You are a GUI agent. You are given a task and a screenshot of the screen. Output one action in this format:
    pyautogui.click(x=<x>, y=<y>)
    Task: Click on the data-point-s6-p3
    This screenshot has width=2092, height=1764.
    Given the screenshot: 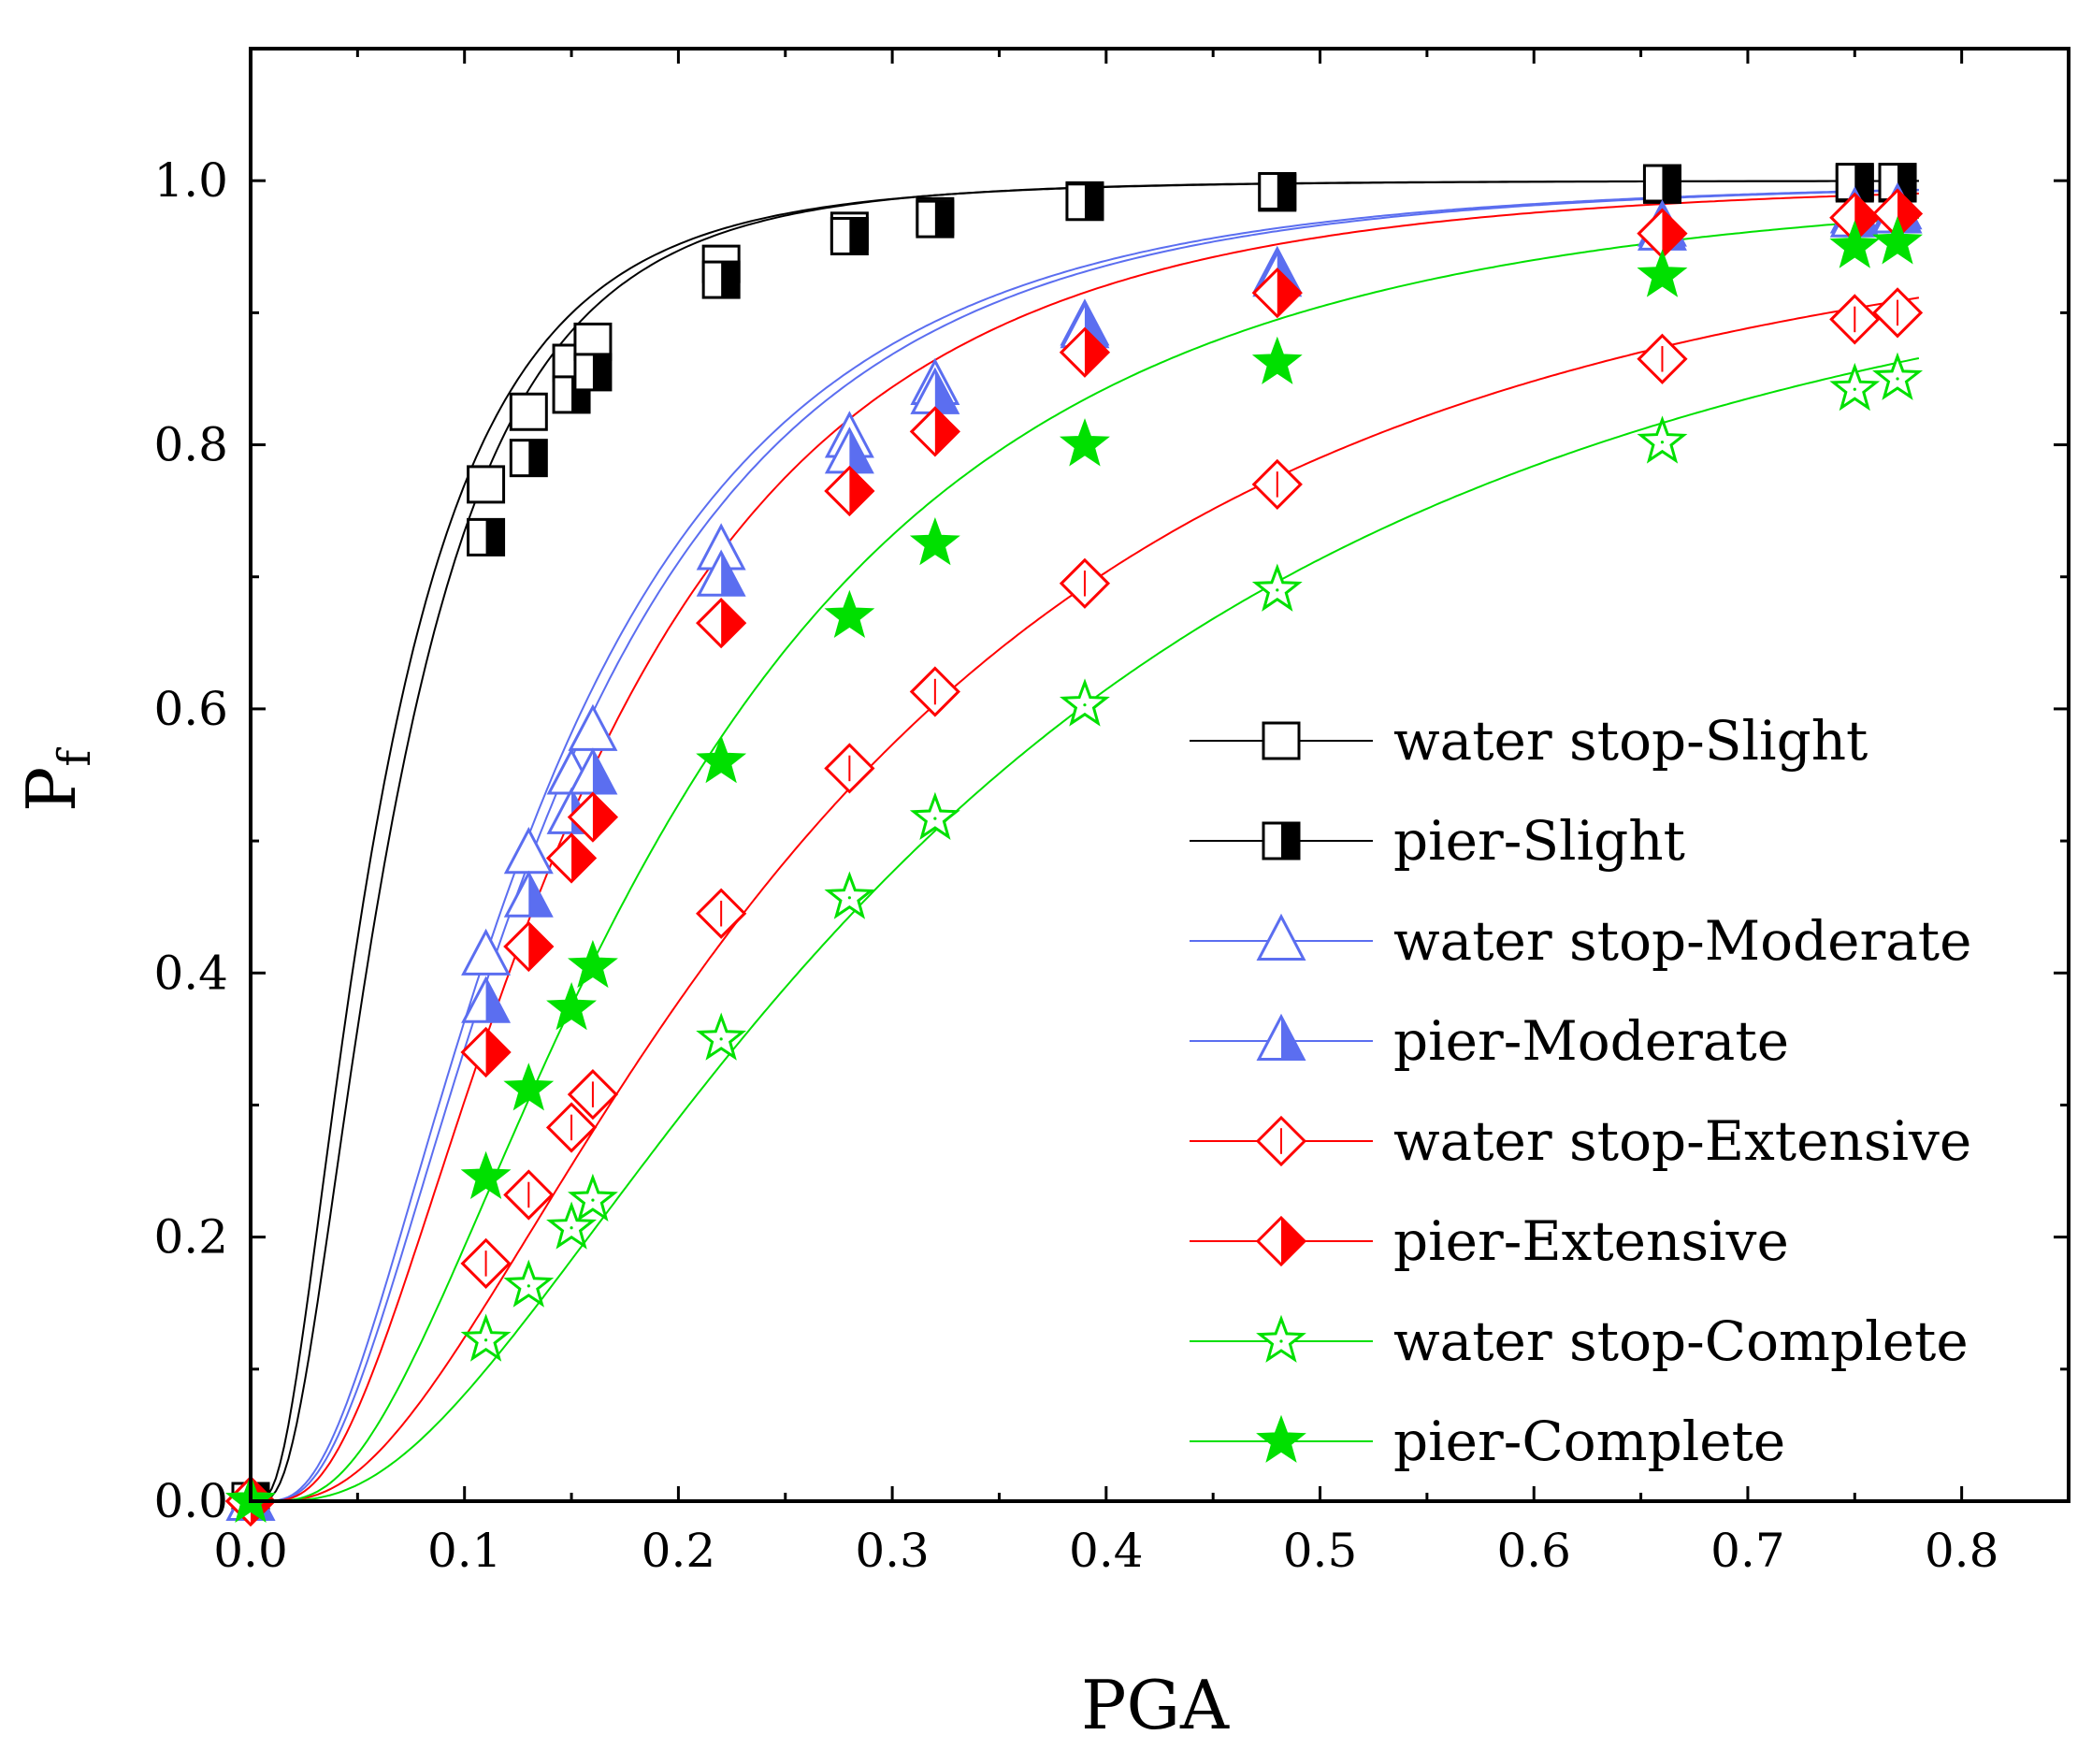 What is the action you would take?
    pyautogui.click(x=572, y=1225)
    